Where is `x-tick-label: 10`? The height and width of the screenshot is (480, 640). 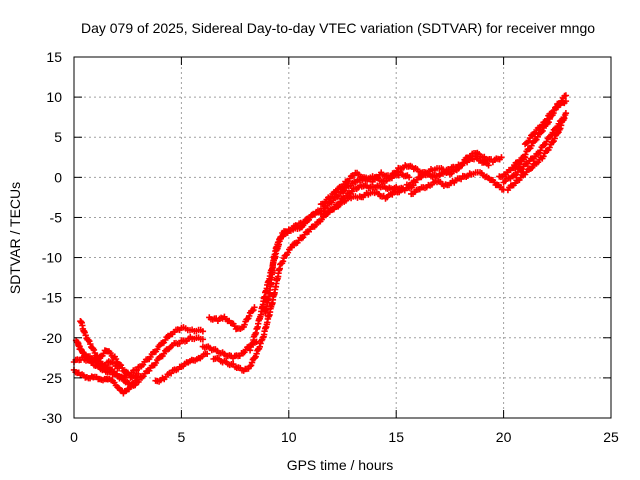 x-tick-label: 10 is located at coordinates (289, 437).